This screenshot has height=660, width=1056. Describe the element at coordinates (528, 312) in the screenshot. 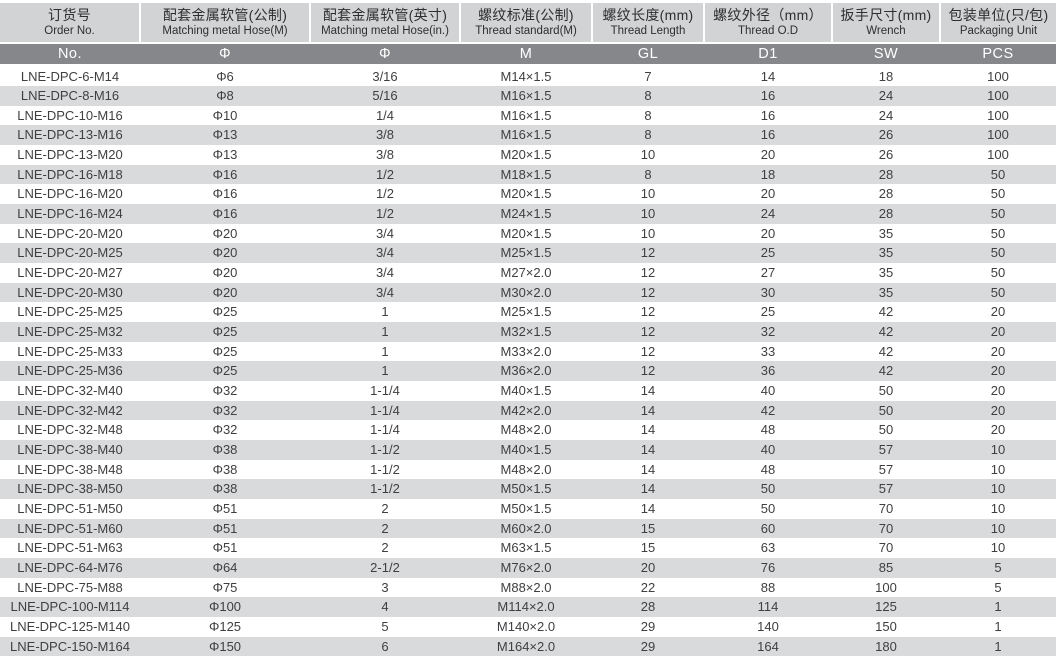

I see `table-row: LNE-DPC-25-M25 Φ25 1 M25×1.5 12 25 42 20` at that location.